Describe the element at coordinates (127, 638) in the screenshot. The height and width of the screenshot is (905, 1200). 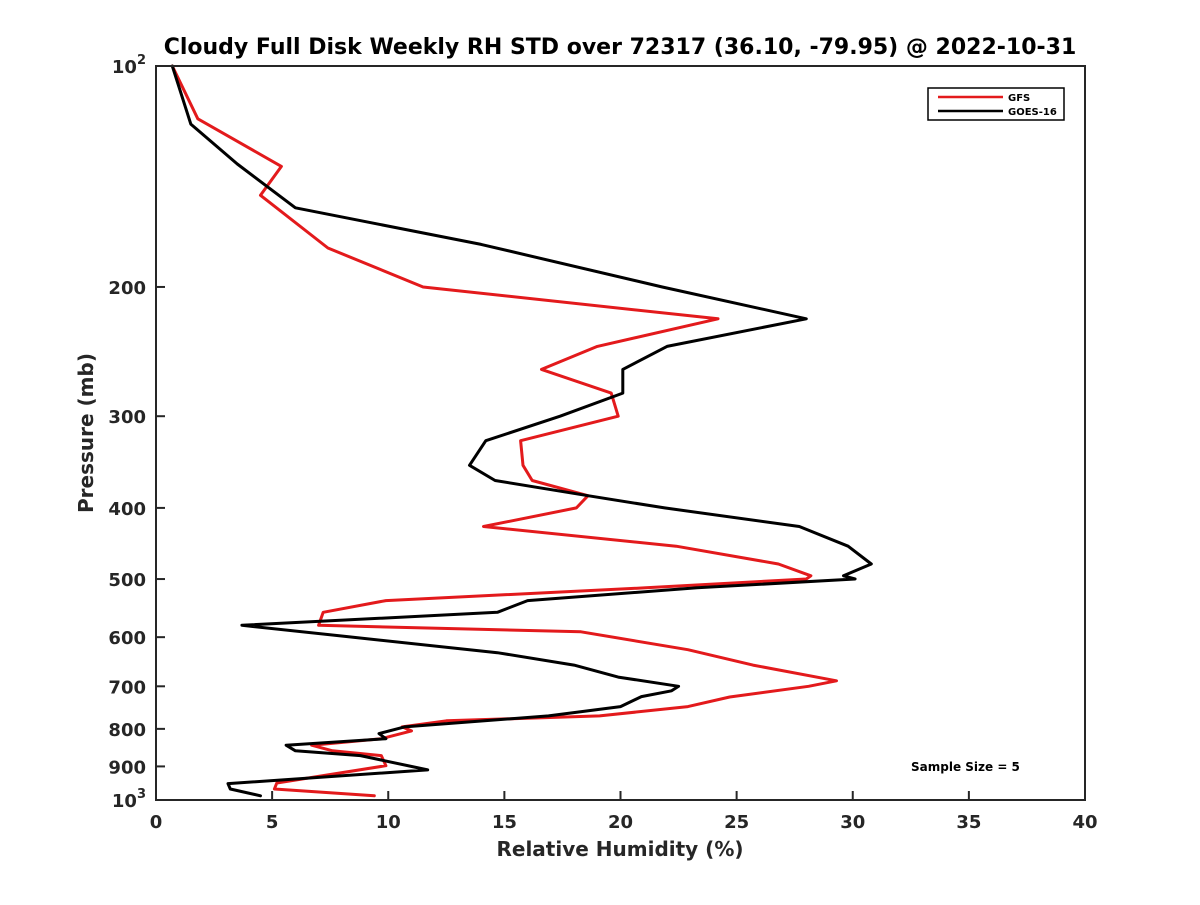
I see `y-tick-label: 600` at that location.